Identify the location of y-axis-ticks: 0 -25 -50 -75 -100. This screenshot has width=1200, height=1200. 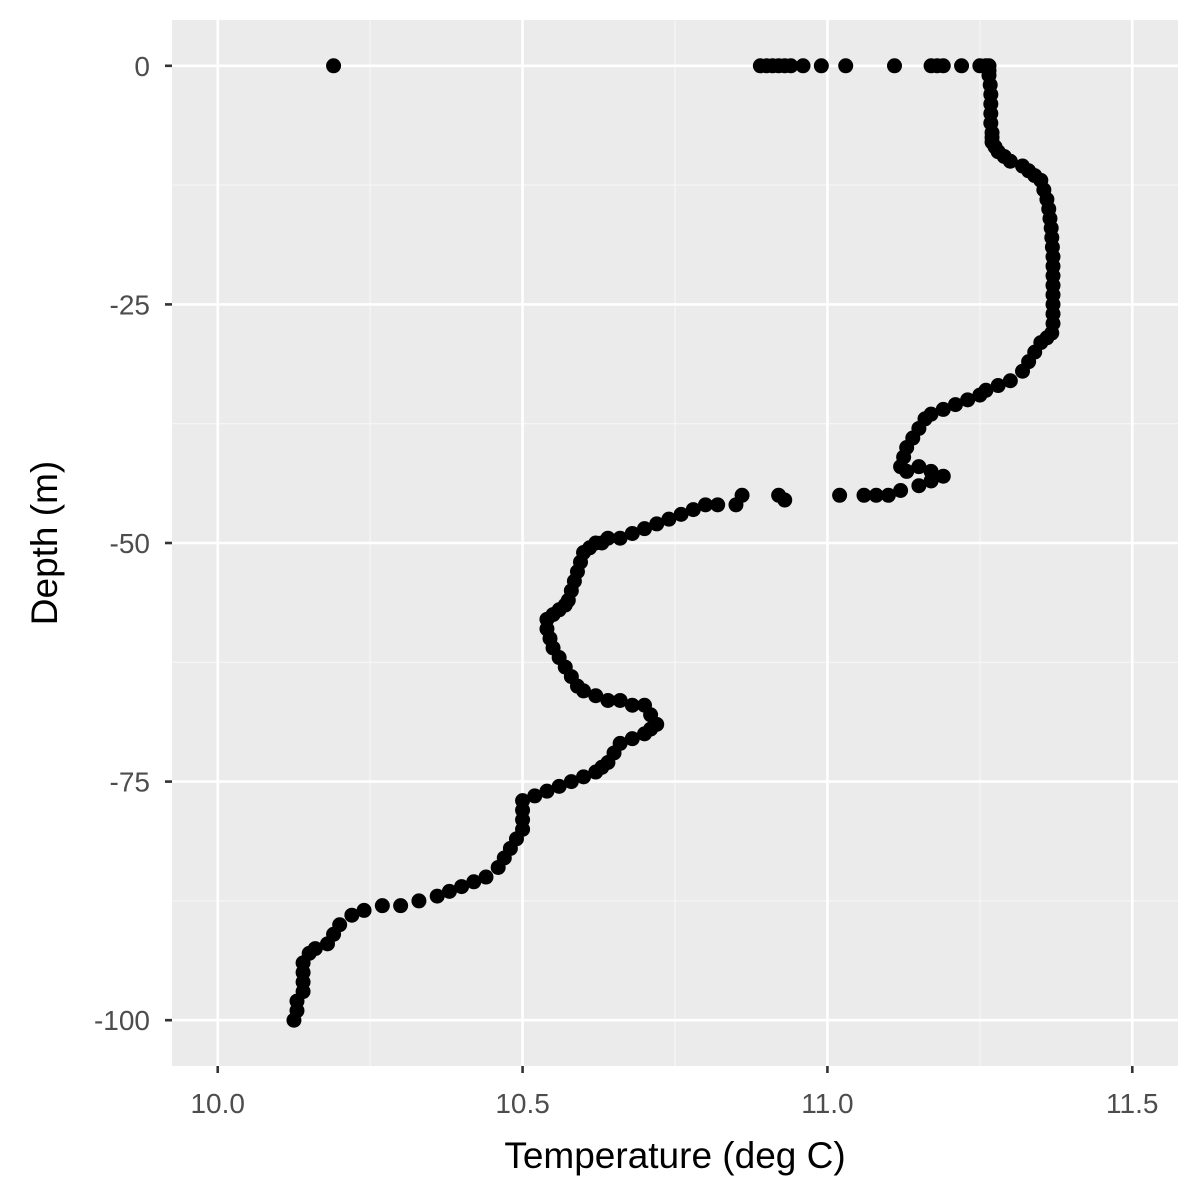
(133, 543).